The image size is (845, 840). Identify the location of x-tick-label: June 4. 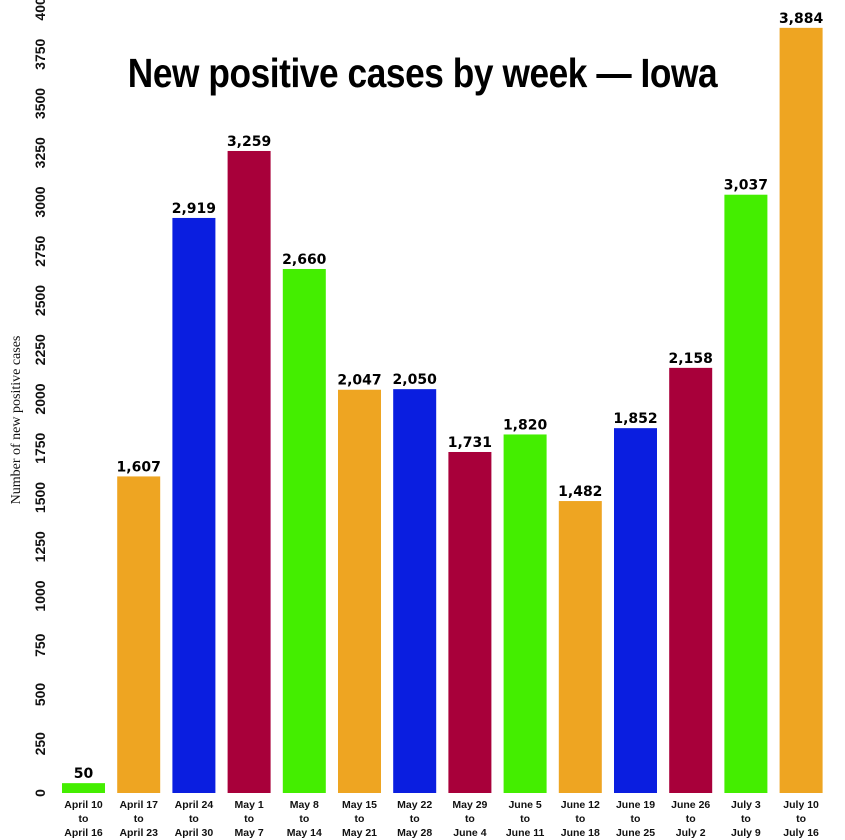
(469, 833).